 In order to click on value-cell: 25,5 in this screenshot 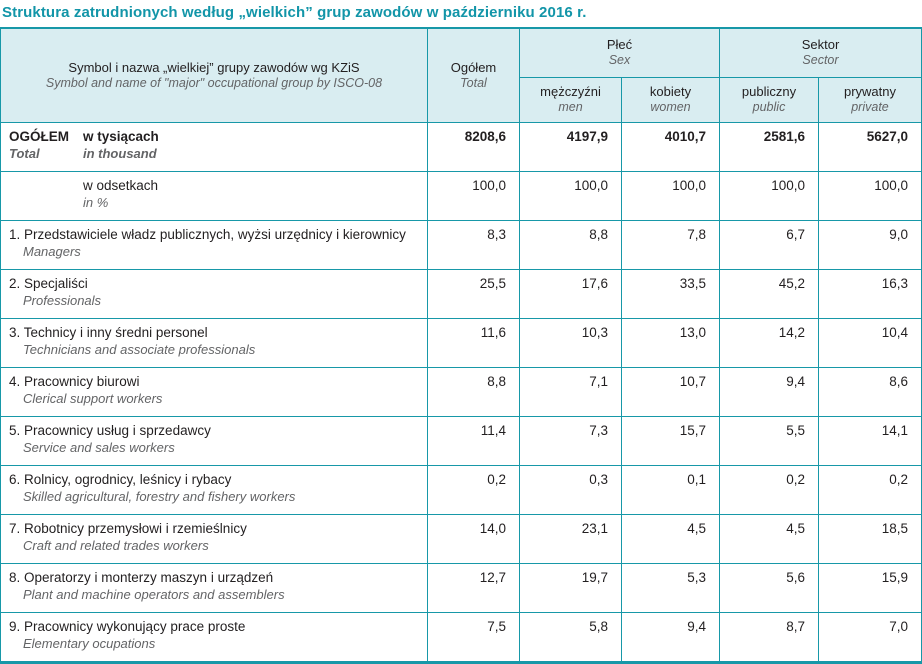, I will do `click(473, 293)`.